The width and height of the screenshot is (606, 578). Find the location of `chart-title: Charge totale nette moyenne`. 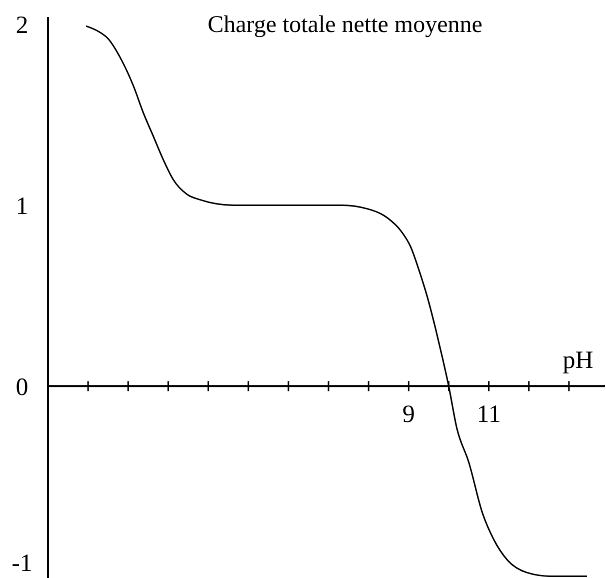

chart-title: Charge totale nette moyenne is located at coordinates (345, 25).